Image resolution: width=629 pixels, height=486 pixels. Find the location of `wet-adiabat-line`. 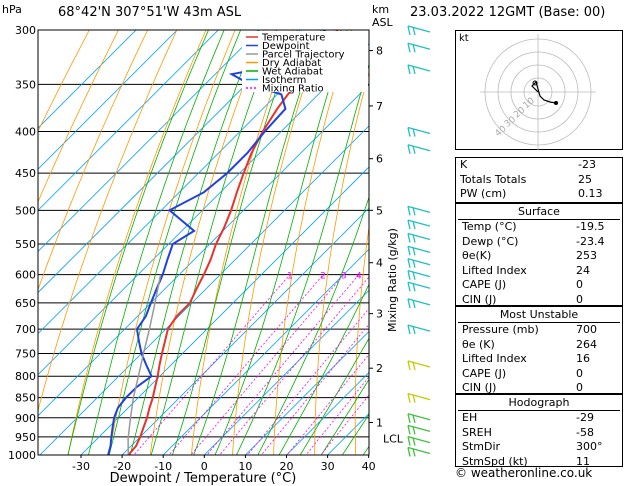

wet-adiabat-line is located at coordinates (334, 396).